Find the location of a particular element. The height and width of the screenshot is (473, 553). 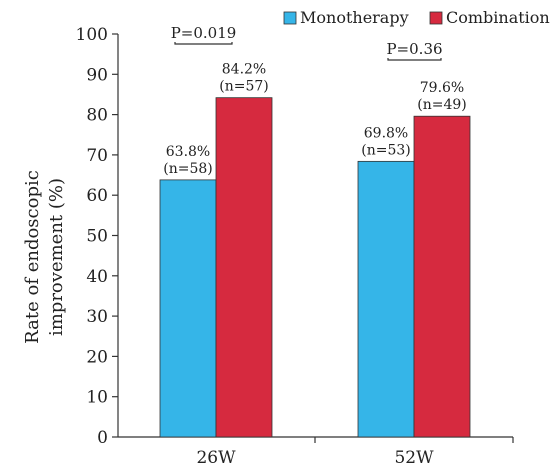

data-label-n: (n=49) is located at coordinates (442, 105).